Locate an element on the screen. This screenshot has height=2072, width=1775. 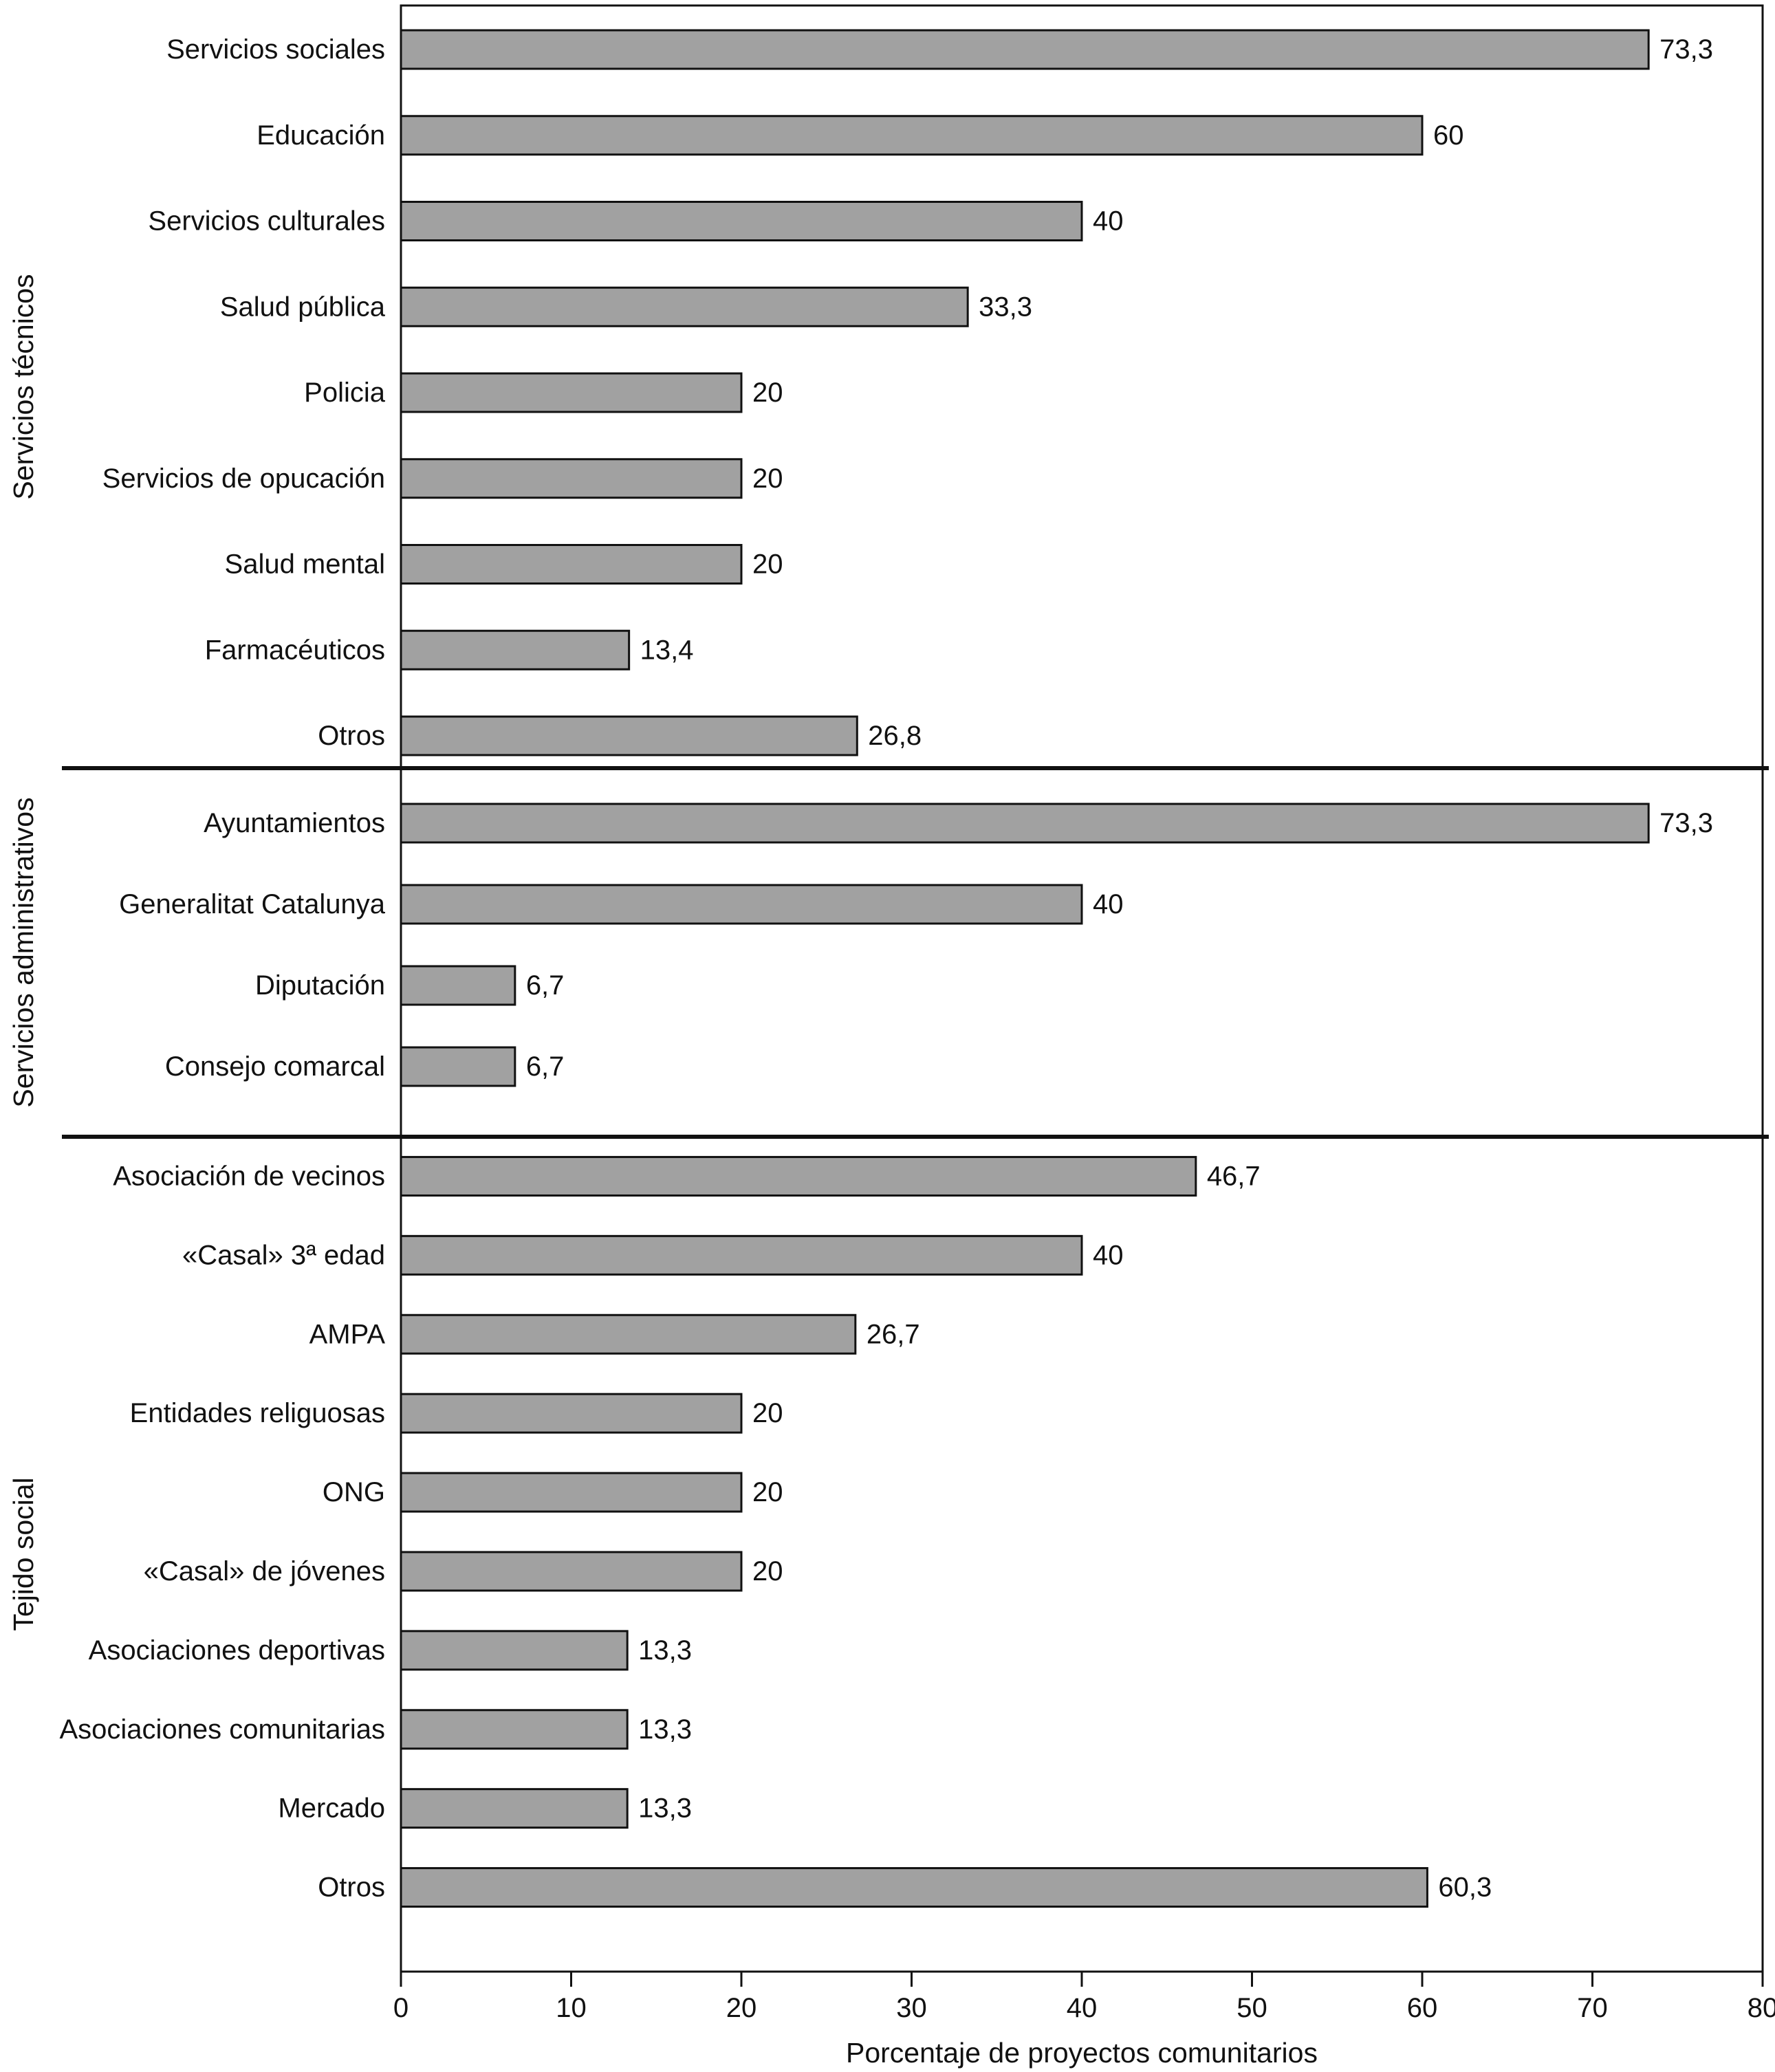
category-label: Asociación de vecinos is located at coordinates (249, 1176).